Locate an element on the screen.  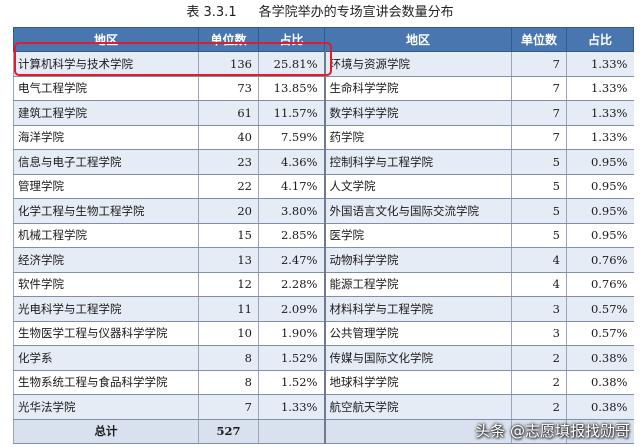
table-row: 经济学院 13 2.47% 动物科学学院 4 0.76% is located at coordinates (323, 260).